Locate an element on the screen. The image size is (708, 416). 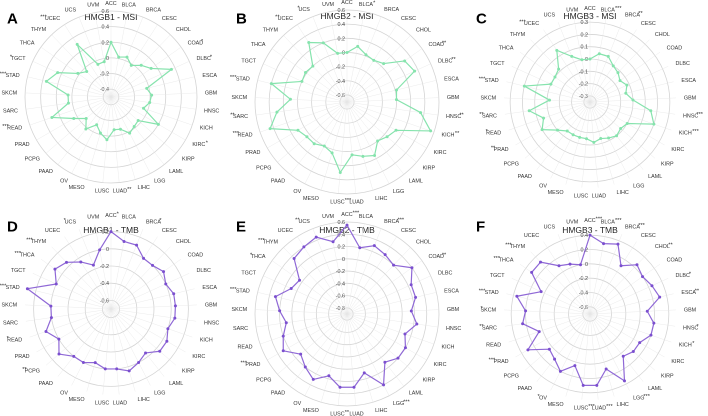
category-label: ACC is located at coordinates (346, 215).